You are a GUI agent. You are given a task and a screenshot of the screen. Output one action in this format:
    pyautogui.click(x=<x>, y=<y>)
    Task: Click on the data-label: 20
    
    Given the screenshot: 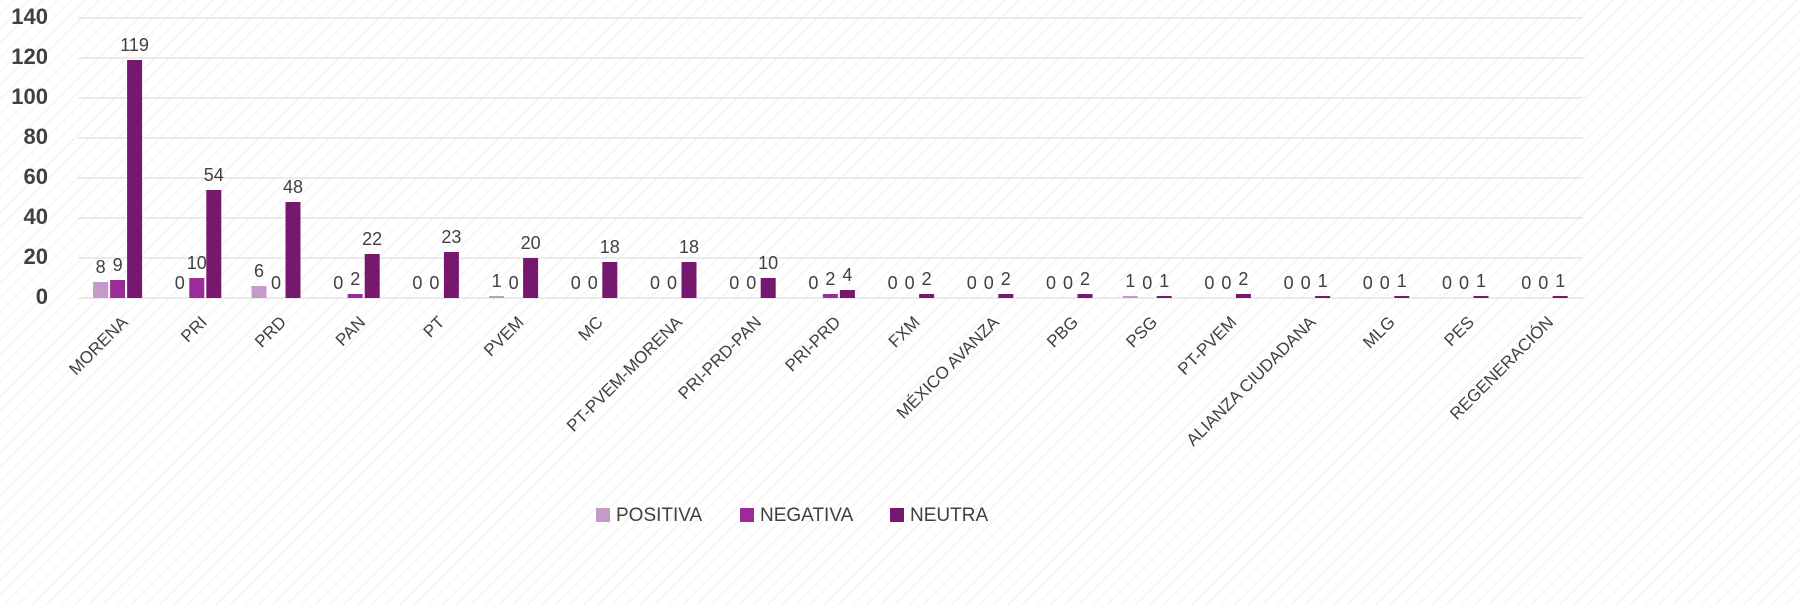 What is the action you would take?
    pyautogui.click(x=531, y=243)
    